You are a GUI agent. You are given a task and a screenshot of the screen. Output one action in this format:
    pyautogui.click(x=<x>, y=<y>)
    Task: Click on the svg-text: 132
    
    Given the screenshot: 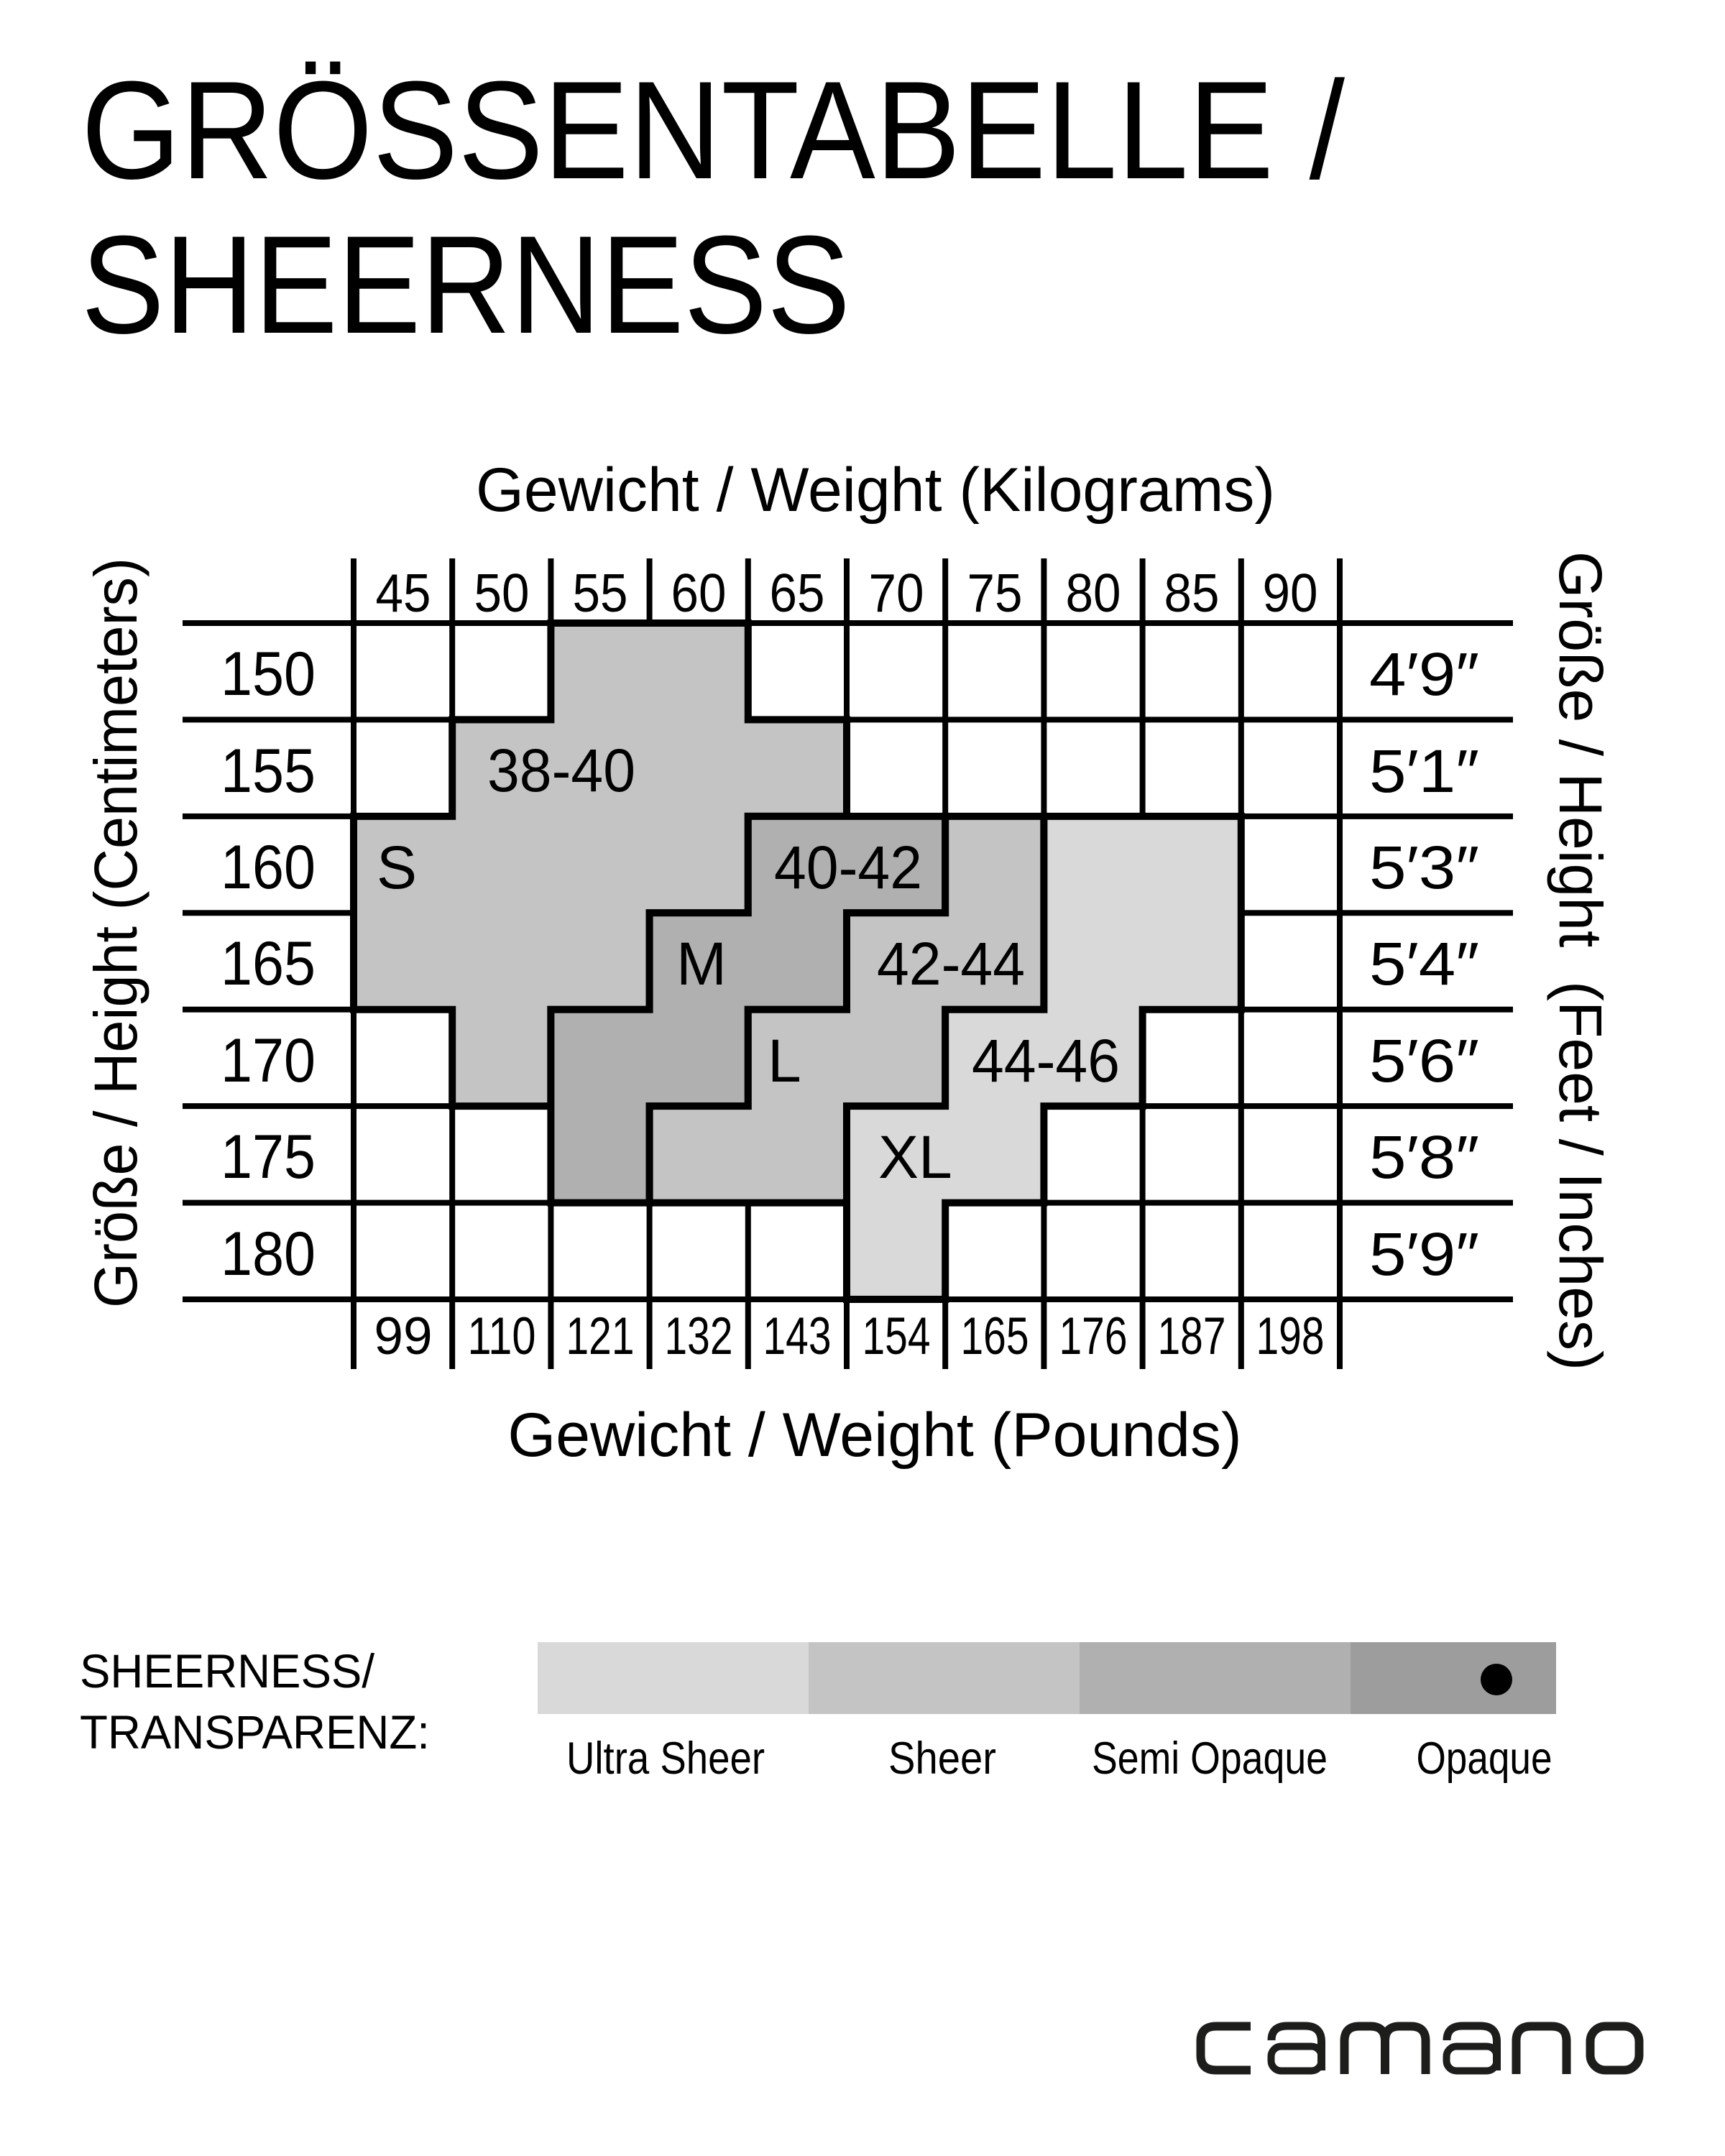 What is the action you would take?
    pyautogui.click(x=699, y=1336)
    